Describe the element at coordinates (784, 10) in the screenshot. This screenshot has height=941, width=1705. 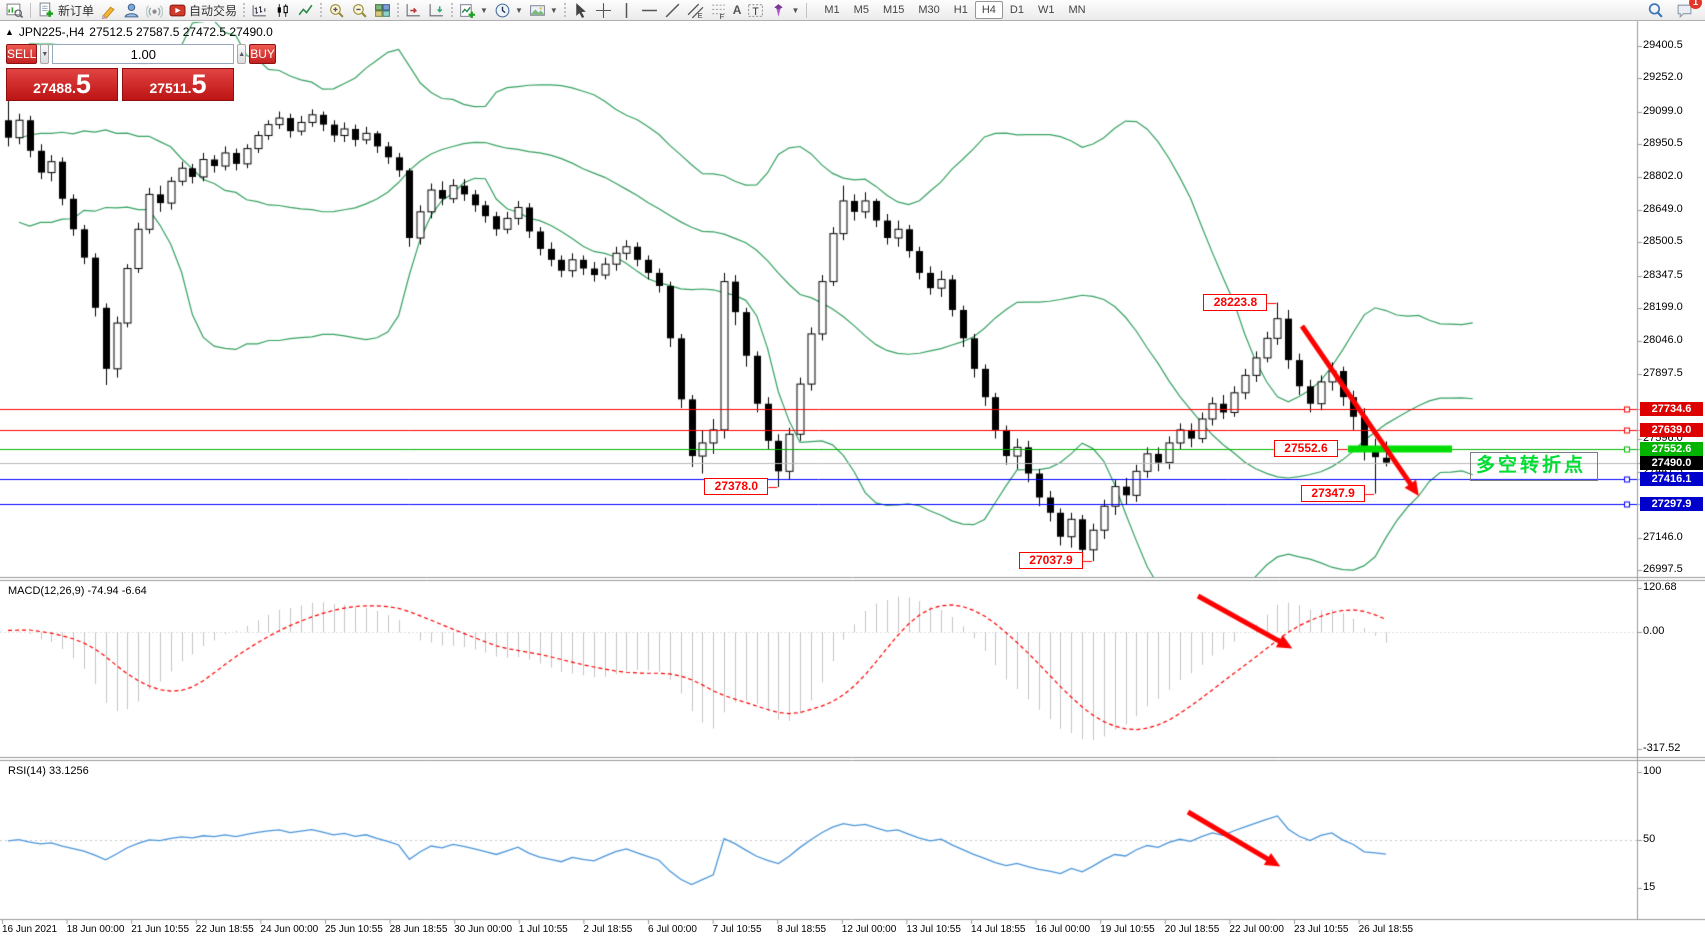
I see `arrows-tool-button: ▼` at that location.